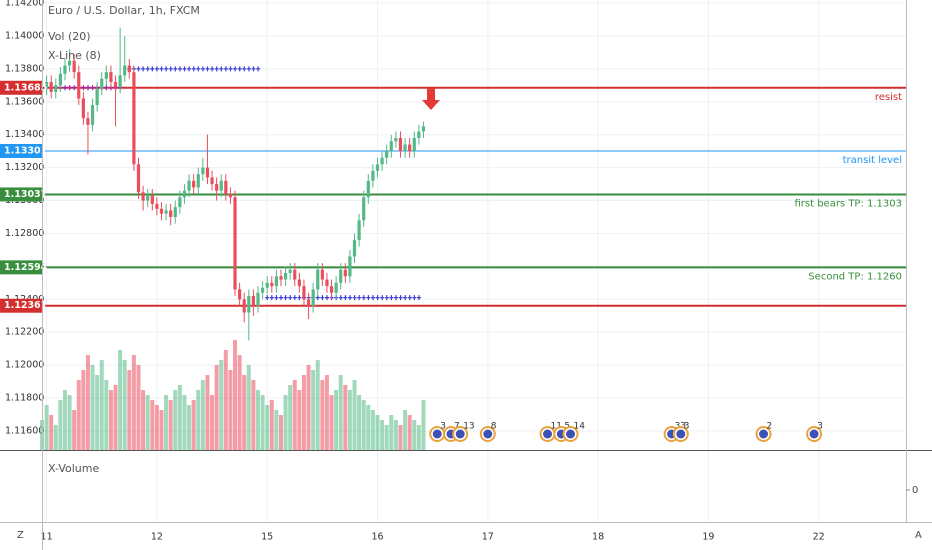 This screenshot has height=550, width=932. Describe the element at coordinates (377, 537) in the screenshot. I see `x-tick-label: 16` at that location.